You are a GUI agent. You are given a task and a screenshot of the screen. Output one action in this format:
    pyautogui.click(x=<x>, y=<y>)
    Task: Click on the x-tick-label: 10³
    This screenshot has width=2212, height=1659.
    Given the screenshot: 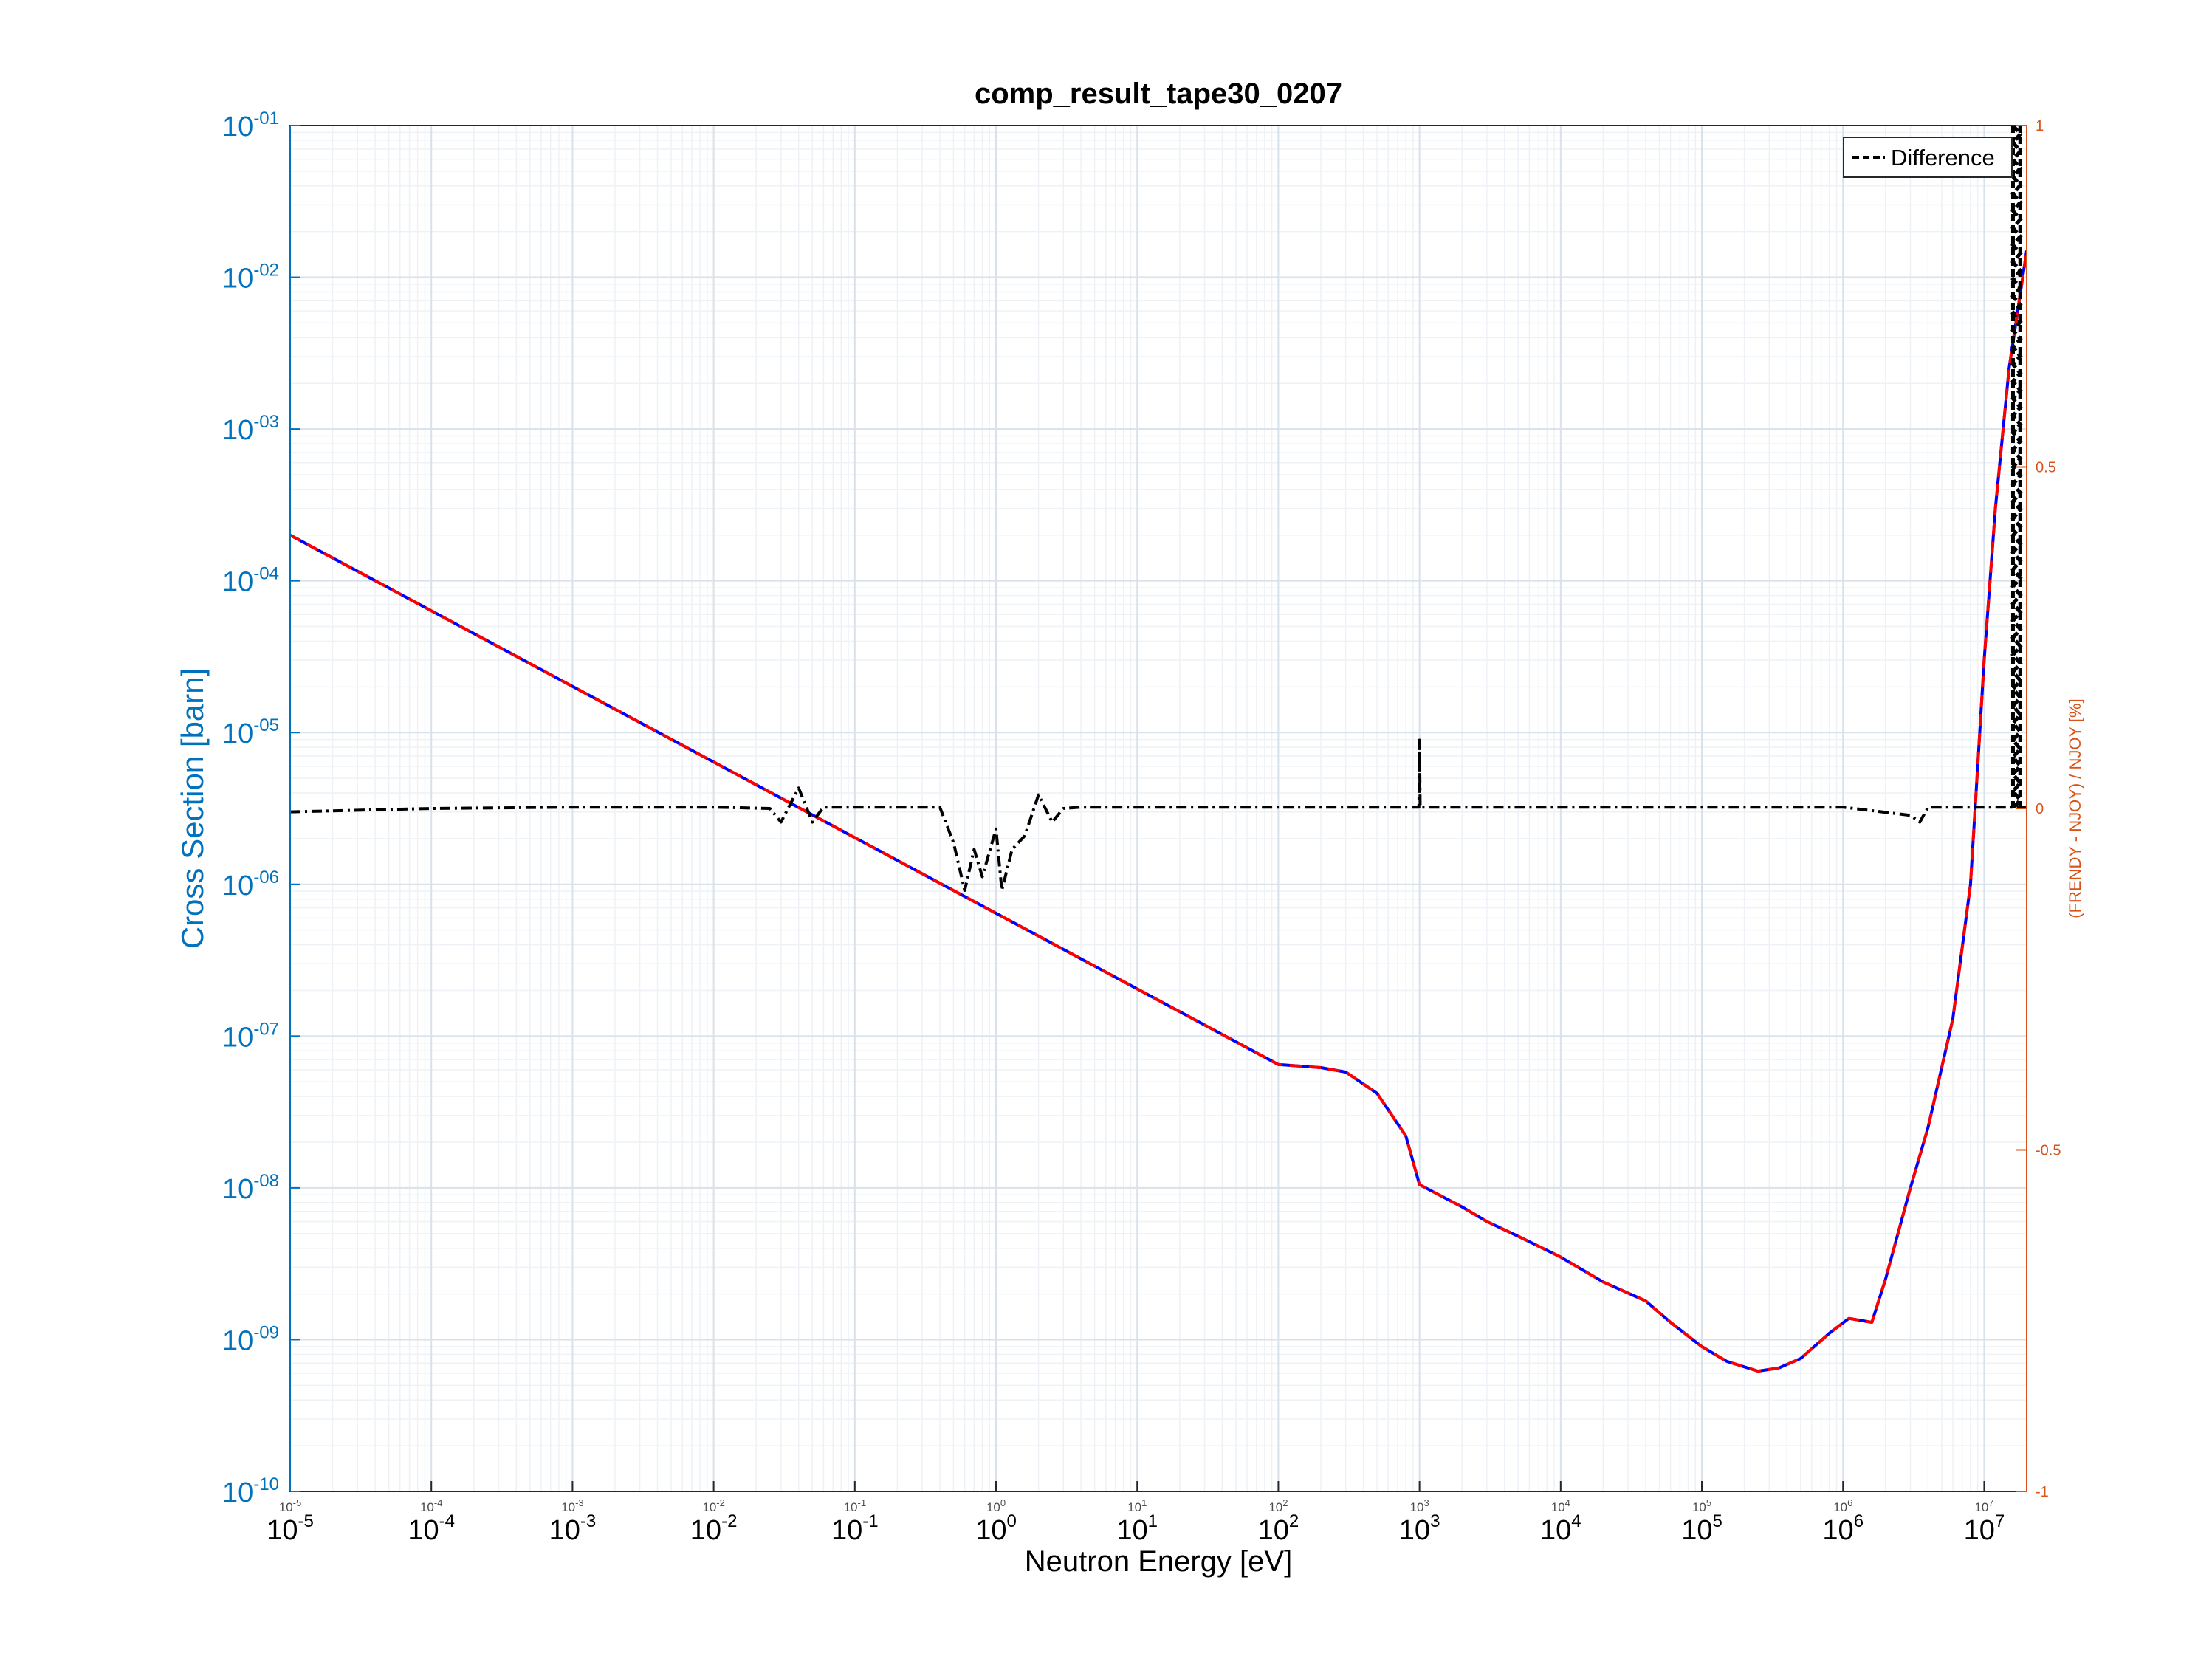 What is the action you would take?
    pyautogui.click(x=1419, y=1528)
    